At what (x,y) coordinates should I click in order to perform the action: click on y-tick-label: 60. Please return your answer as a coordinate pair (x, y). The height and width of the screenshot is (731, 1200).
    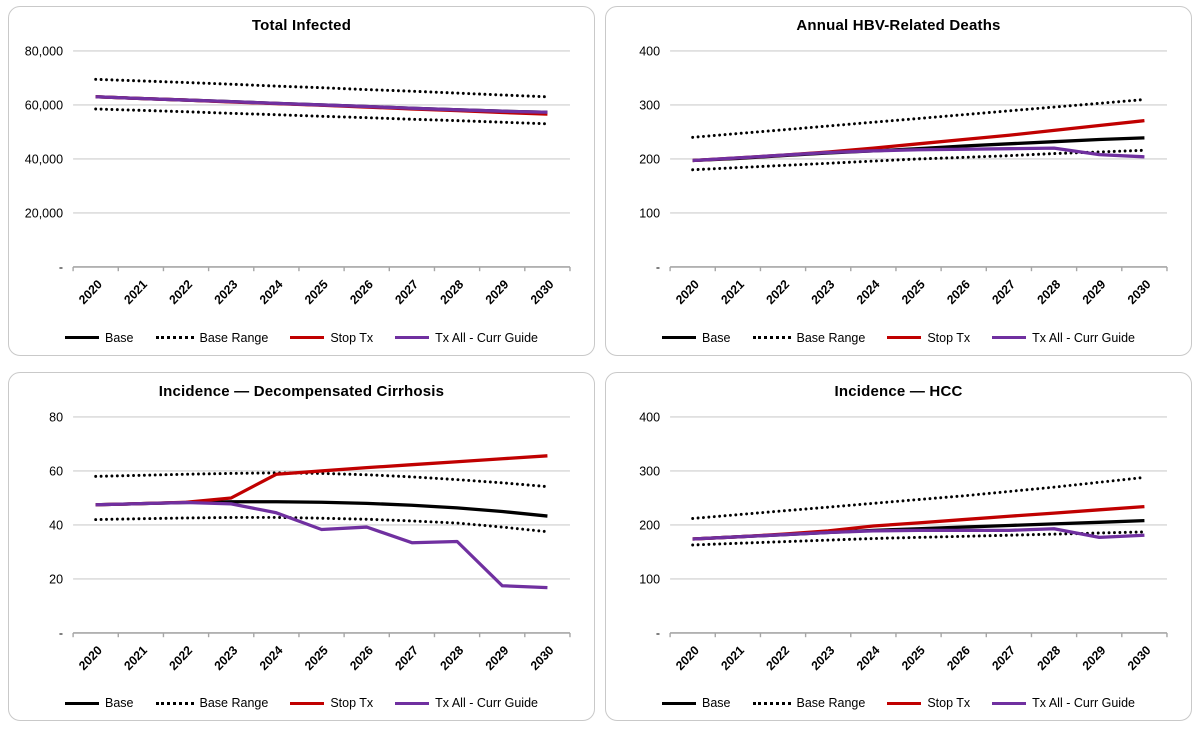
    Looking at the image, I should click on (56, 470).